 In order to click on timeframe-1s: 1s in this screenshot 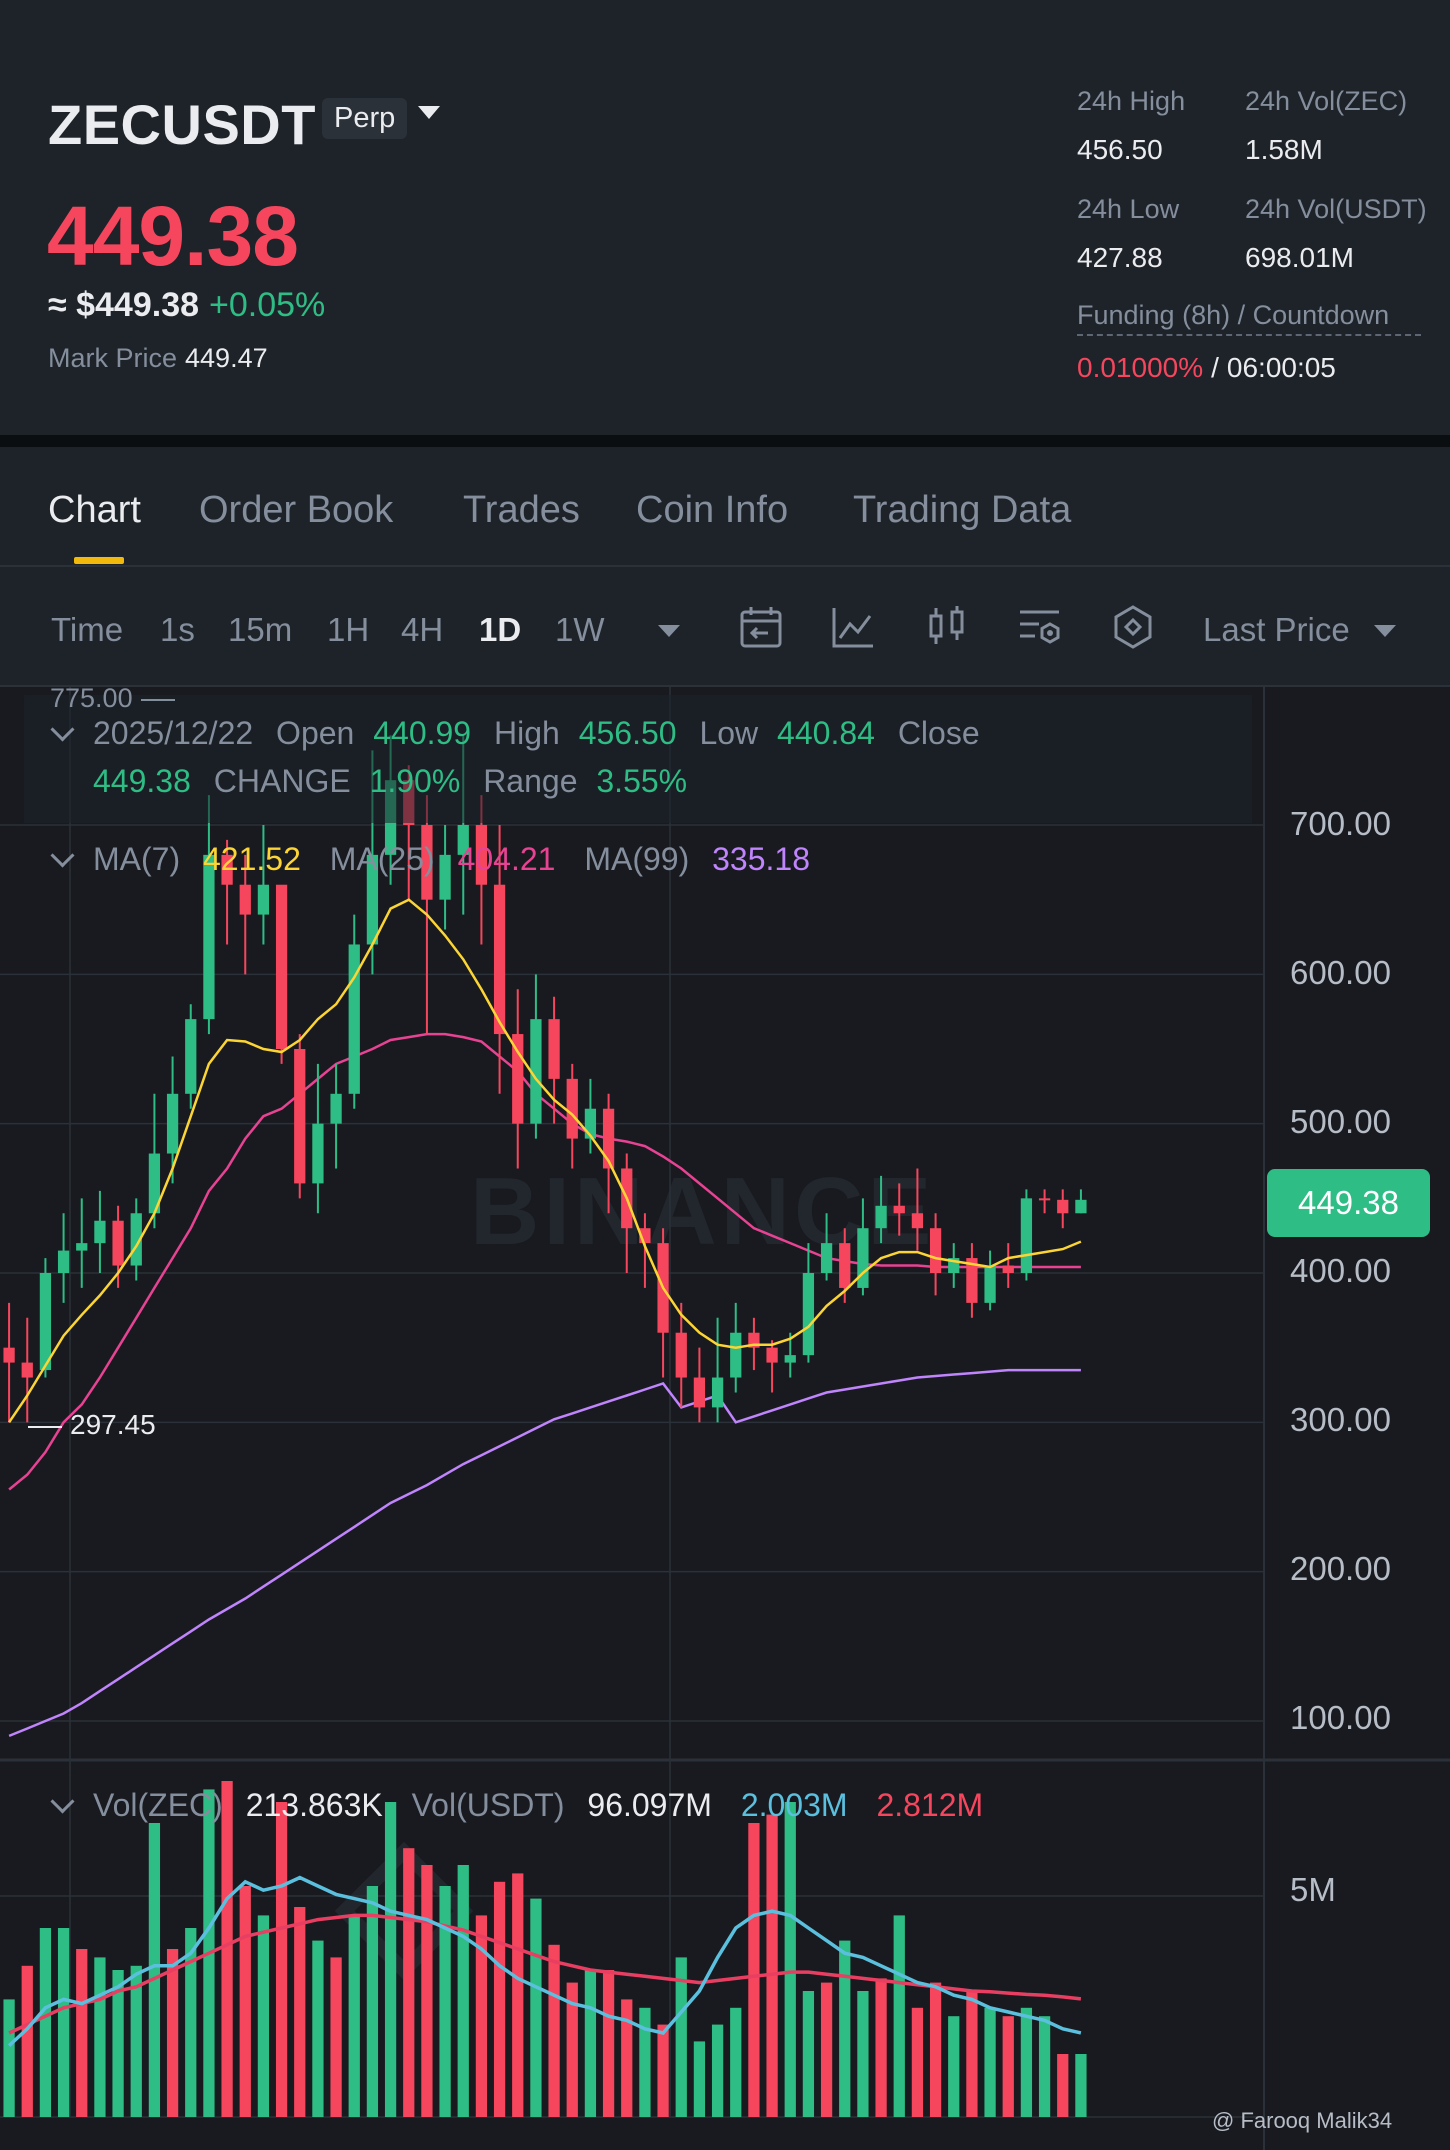, I will do `click(177, 629)`.